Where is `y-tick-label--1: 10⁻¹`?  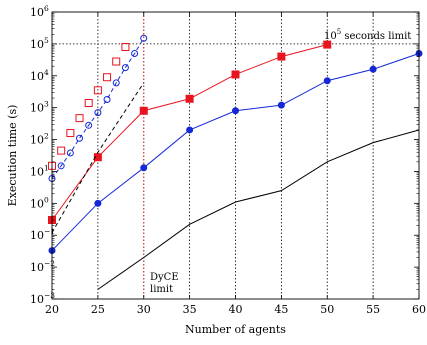 y-tick-label--1: 10⁻¹ is located at coordinates (42, 234).